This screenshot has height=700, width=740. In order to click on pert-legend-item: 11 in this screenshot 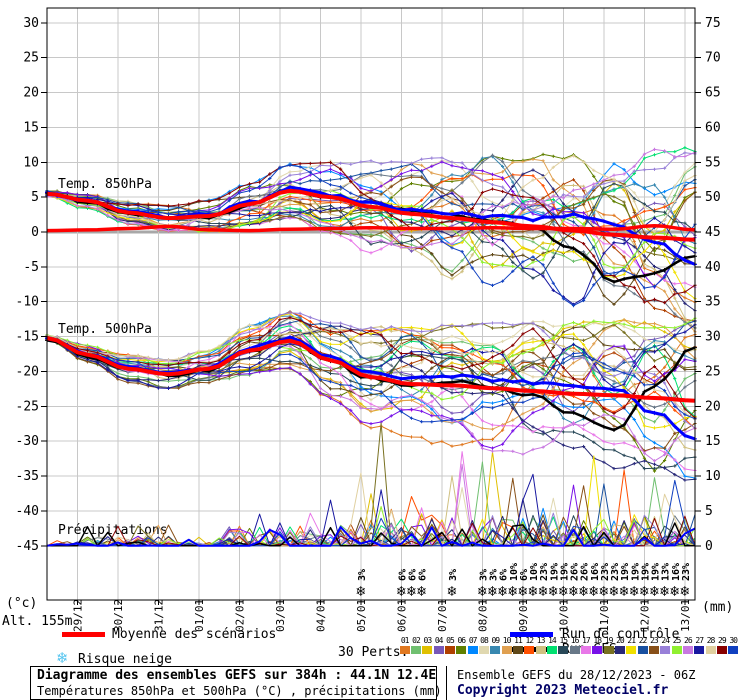, I will do `click(517, 647)`.